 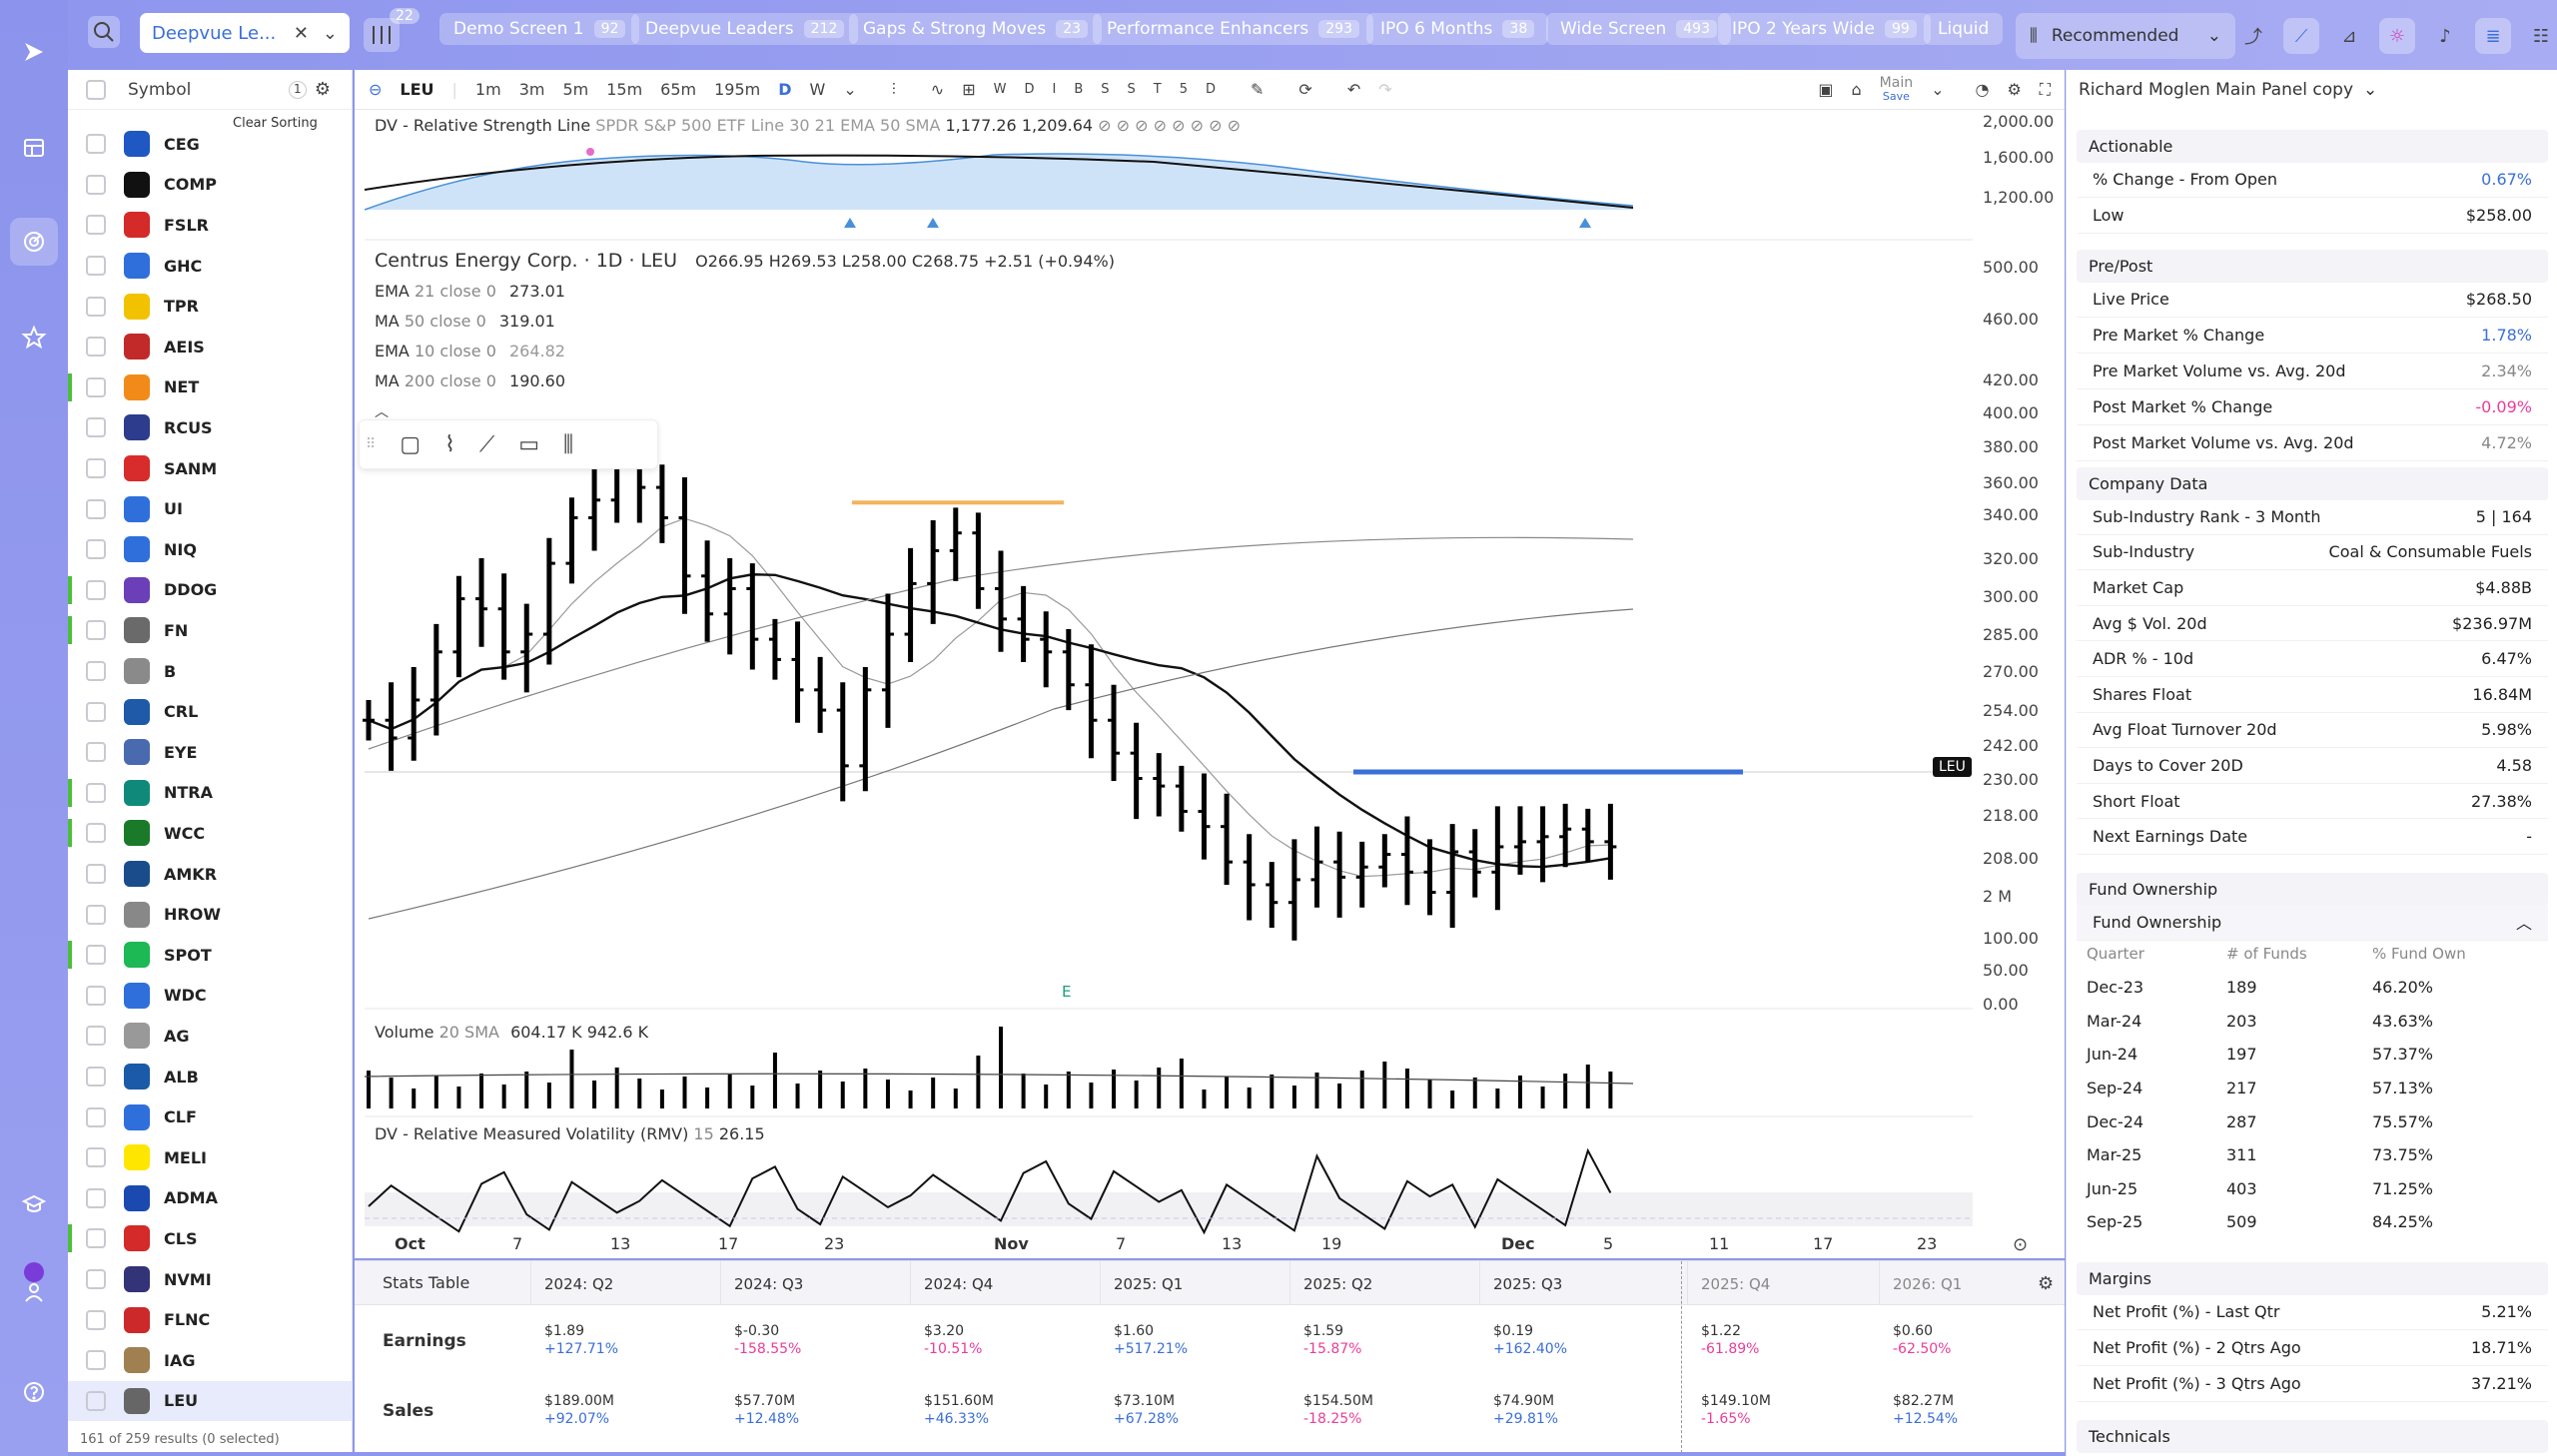 I want to click on watchlist-row: FLNC, so click(x=210, y=1319).